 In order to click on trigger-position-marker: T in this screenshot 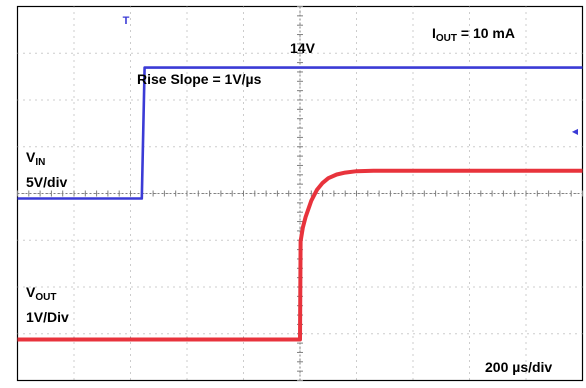, I will do `click(126, 21)`.